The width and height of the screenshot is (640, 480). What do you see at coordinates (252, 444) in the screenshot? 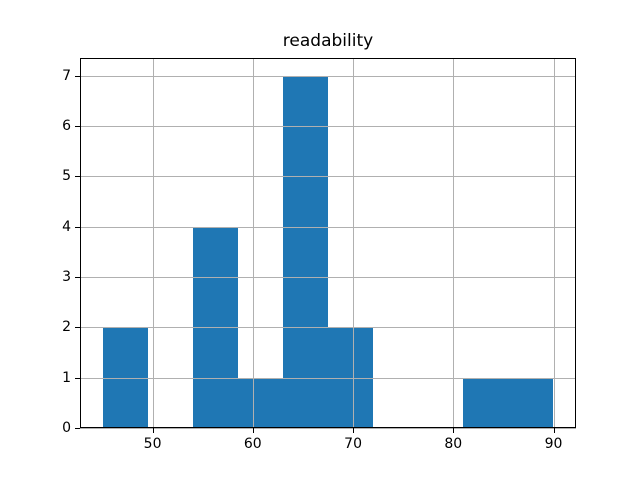
I see `x-tick-label: 60` at bounding box center [252, 444].